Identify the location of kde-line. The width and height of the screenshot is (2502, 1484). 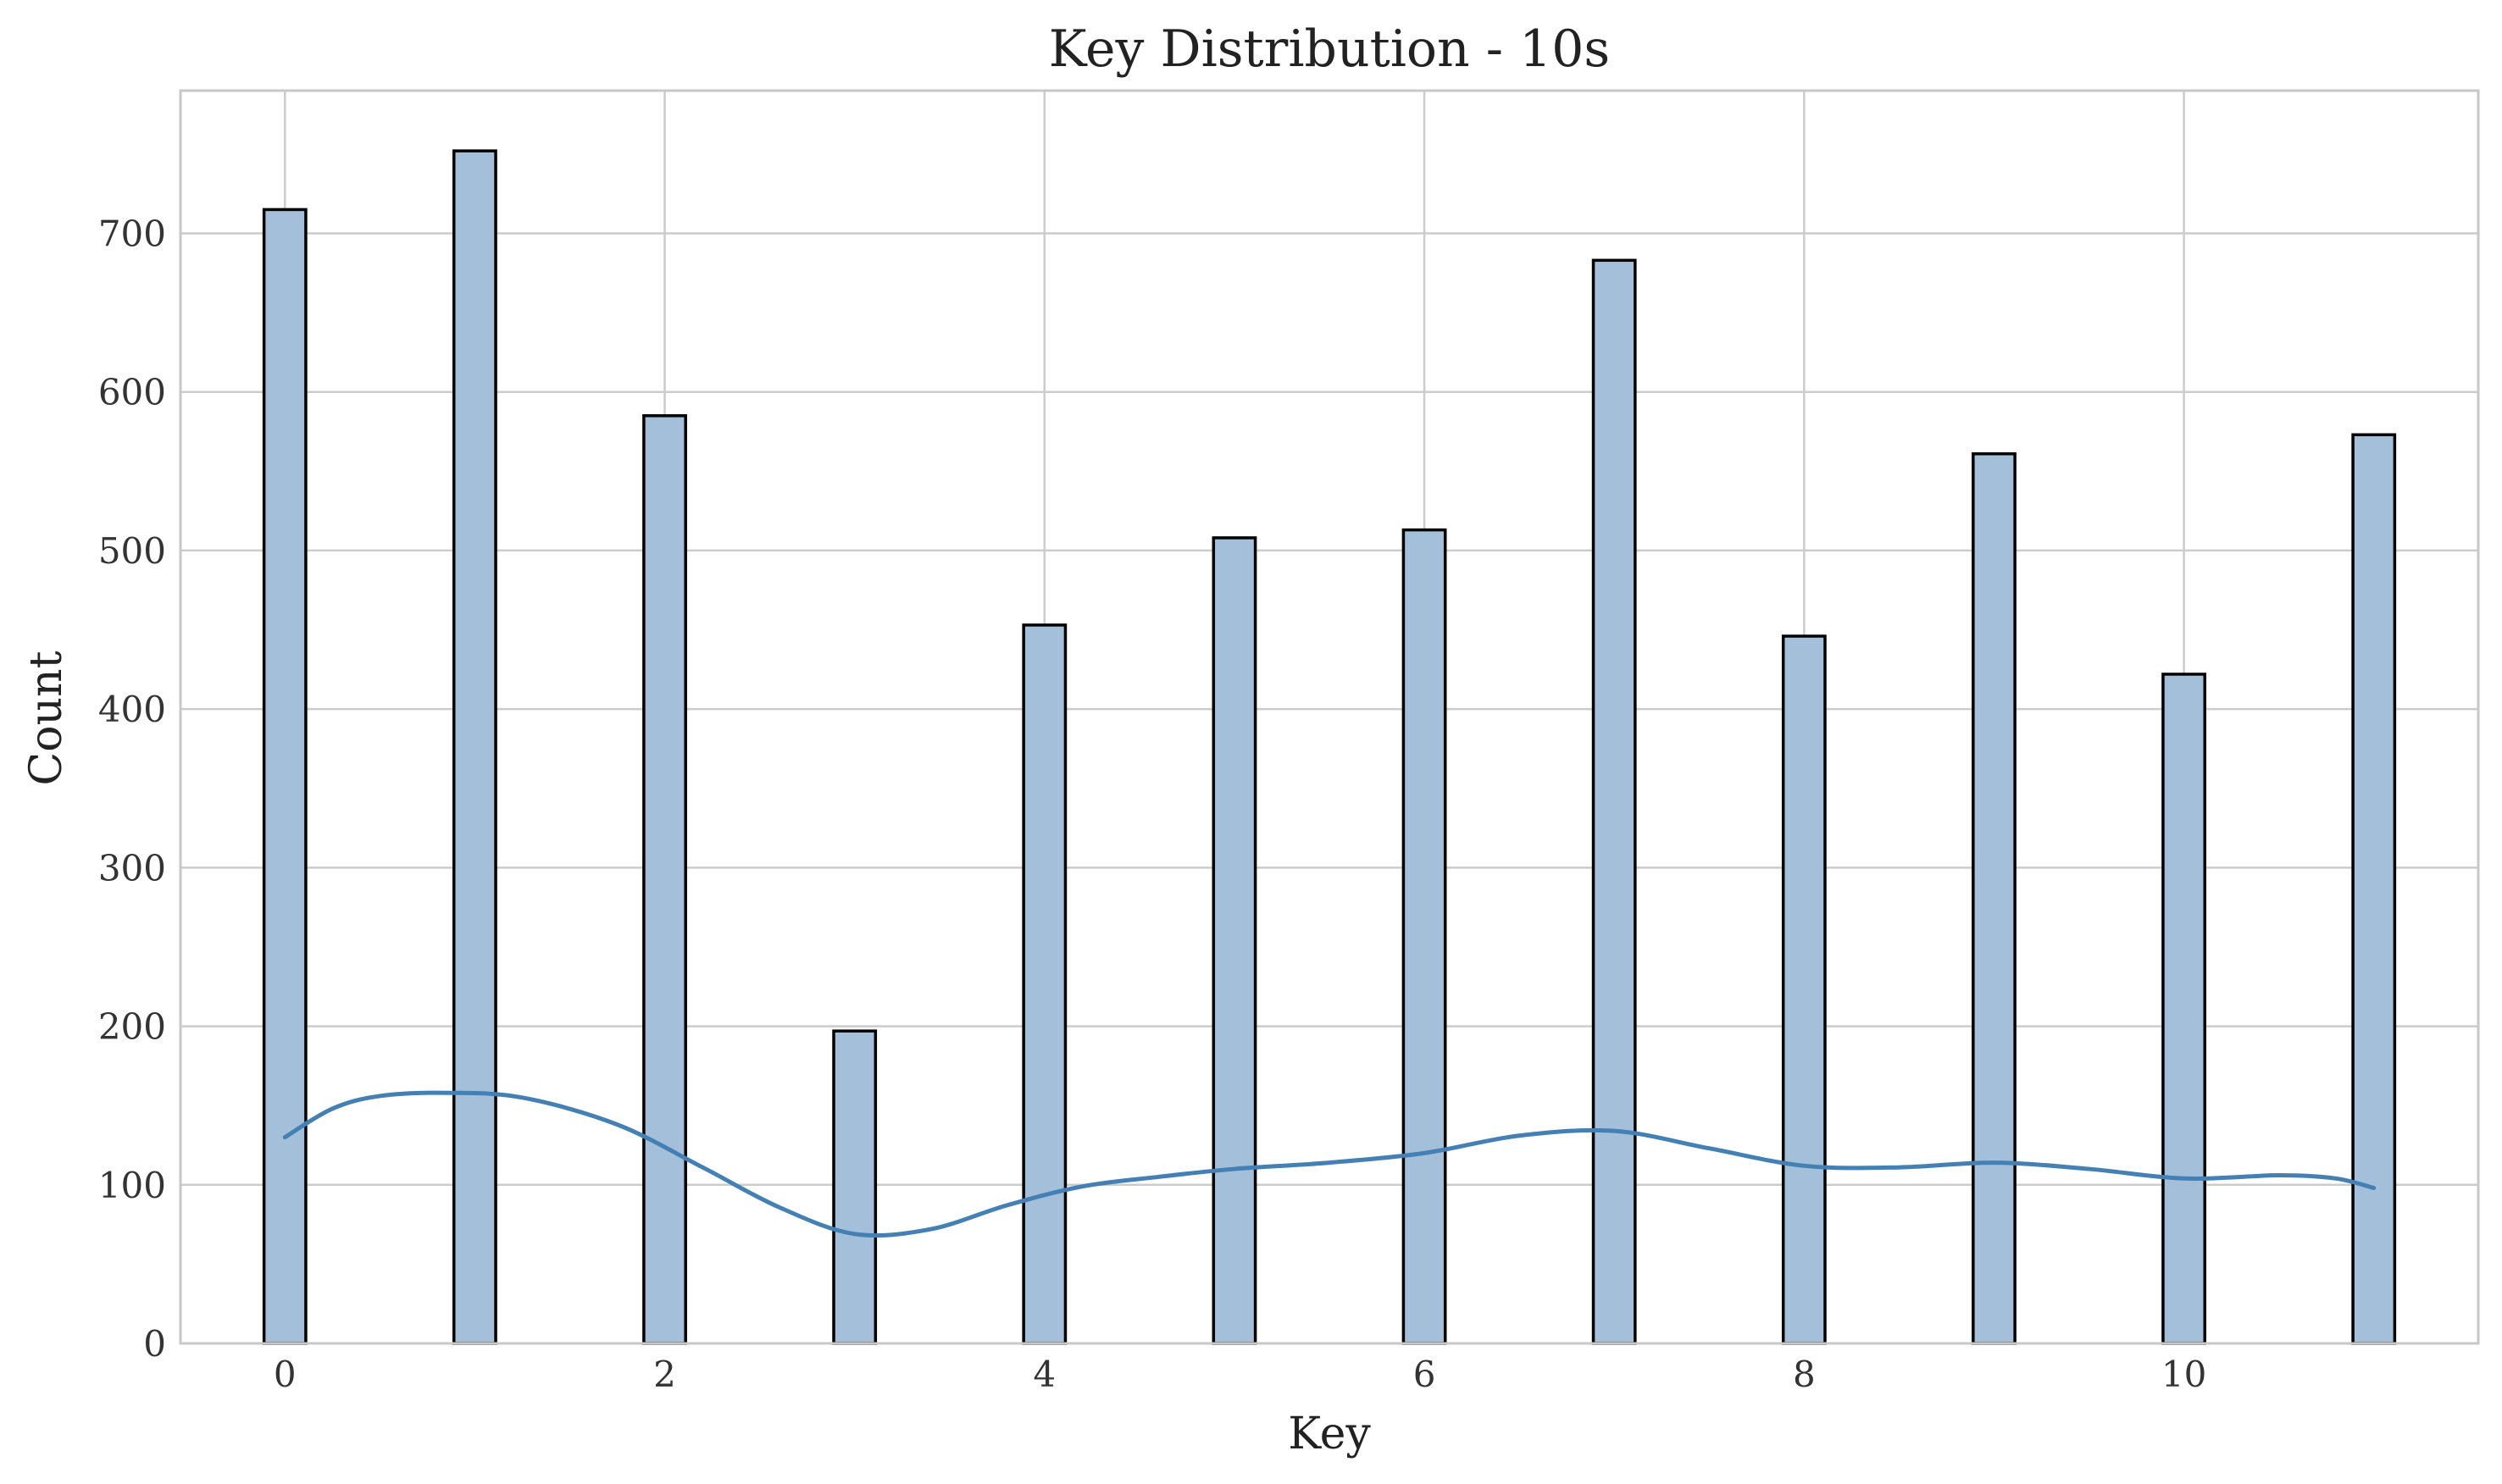
(1329, 1164).